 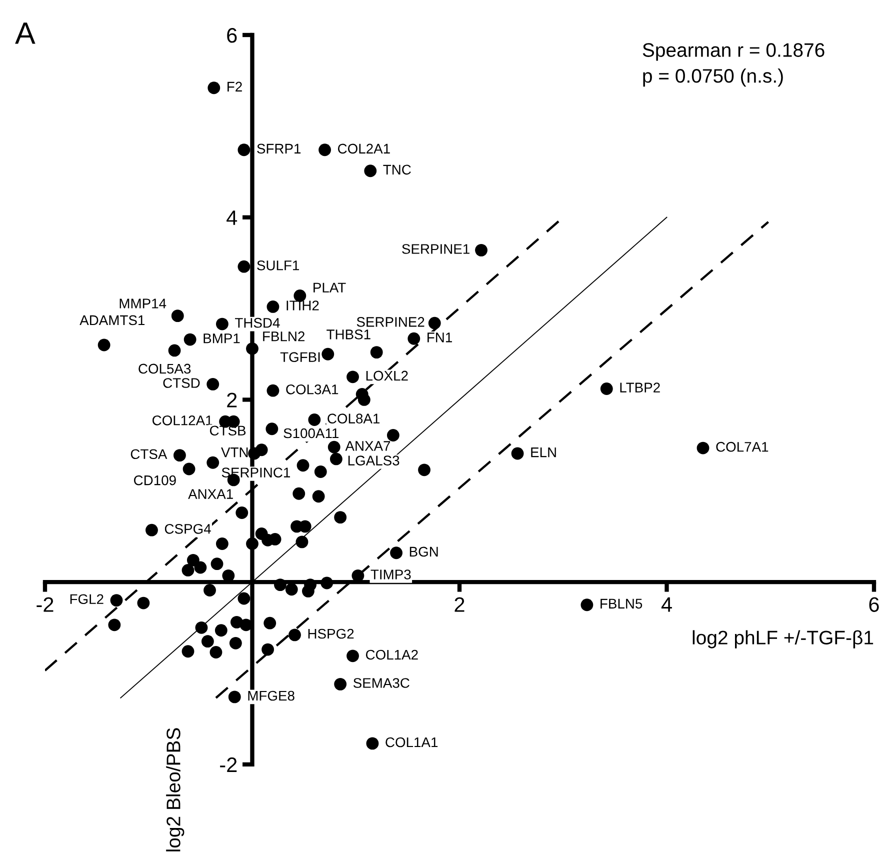 I want to click on data-label: S100A11, so click(x=311, y=433).